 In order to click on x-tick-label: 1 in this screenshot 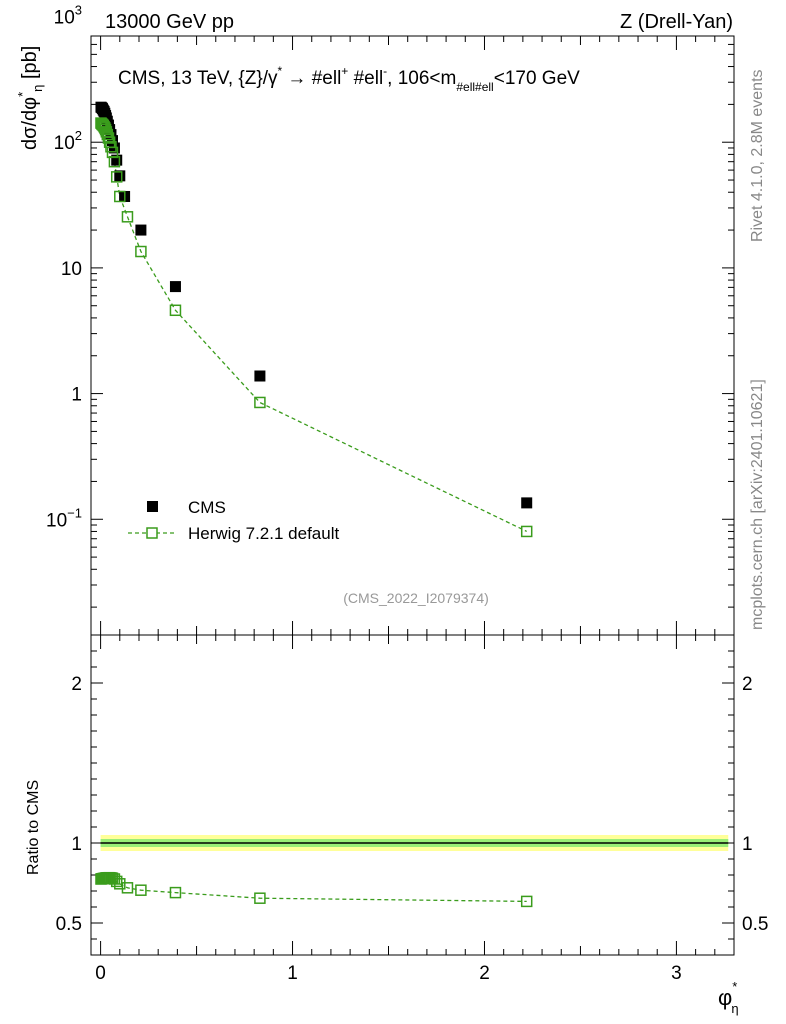, I will do `click(292, 973)`.